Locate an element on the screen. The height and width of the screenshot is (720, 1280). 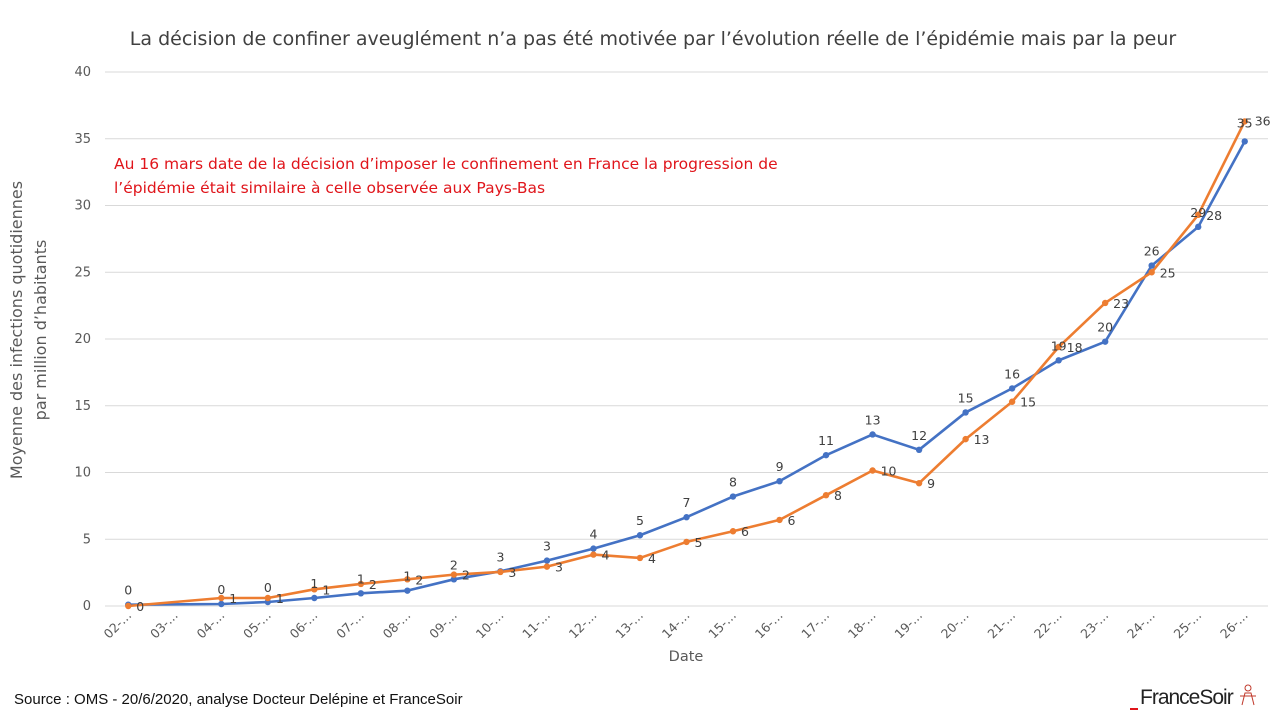
series-1-data-label: 29 is located at coordinates (1198, 212).